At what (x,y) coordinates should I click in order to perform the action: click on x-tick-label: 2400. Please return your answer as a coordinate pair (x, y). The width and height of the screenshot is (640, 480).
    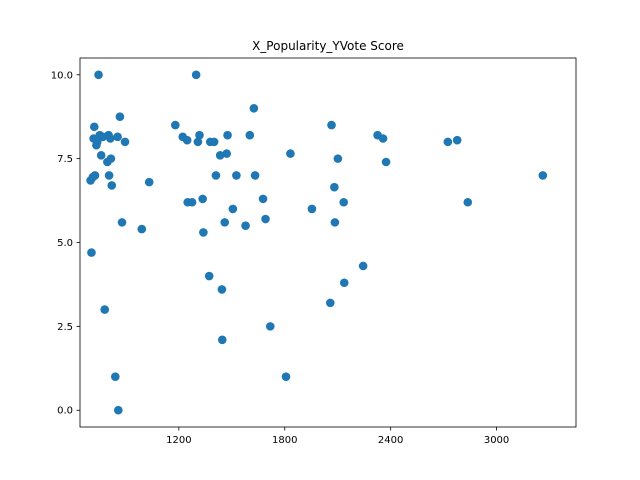
    Looking at the image, I should click on (390, 440).